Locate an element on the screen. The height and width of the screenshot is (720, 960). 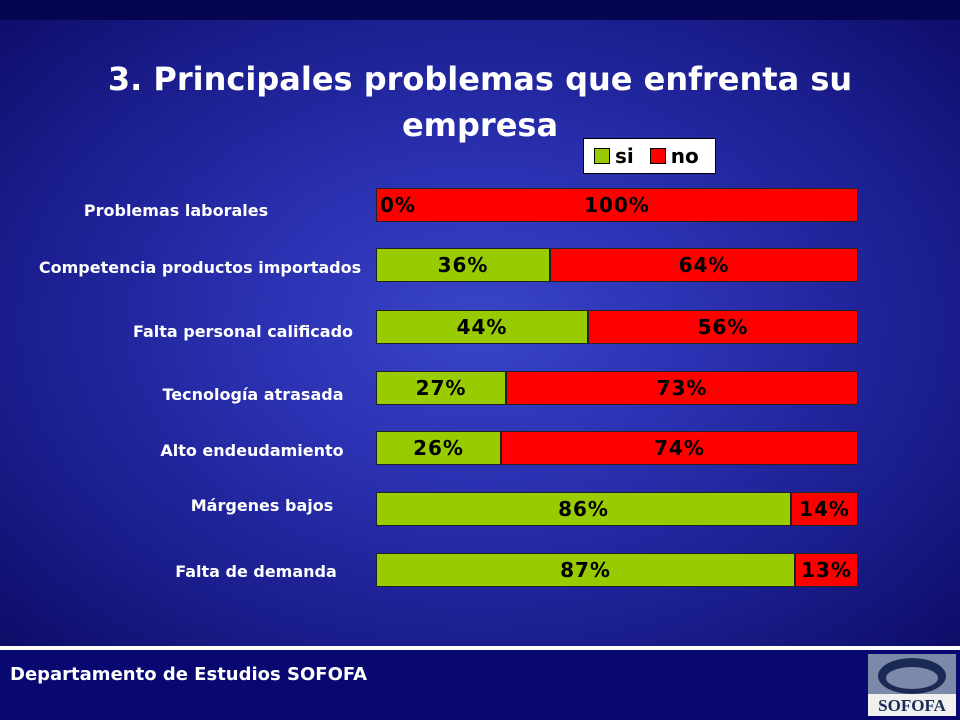
legend-label-si: si is located at coordinates (624, 156).